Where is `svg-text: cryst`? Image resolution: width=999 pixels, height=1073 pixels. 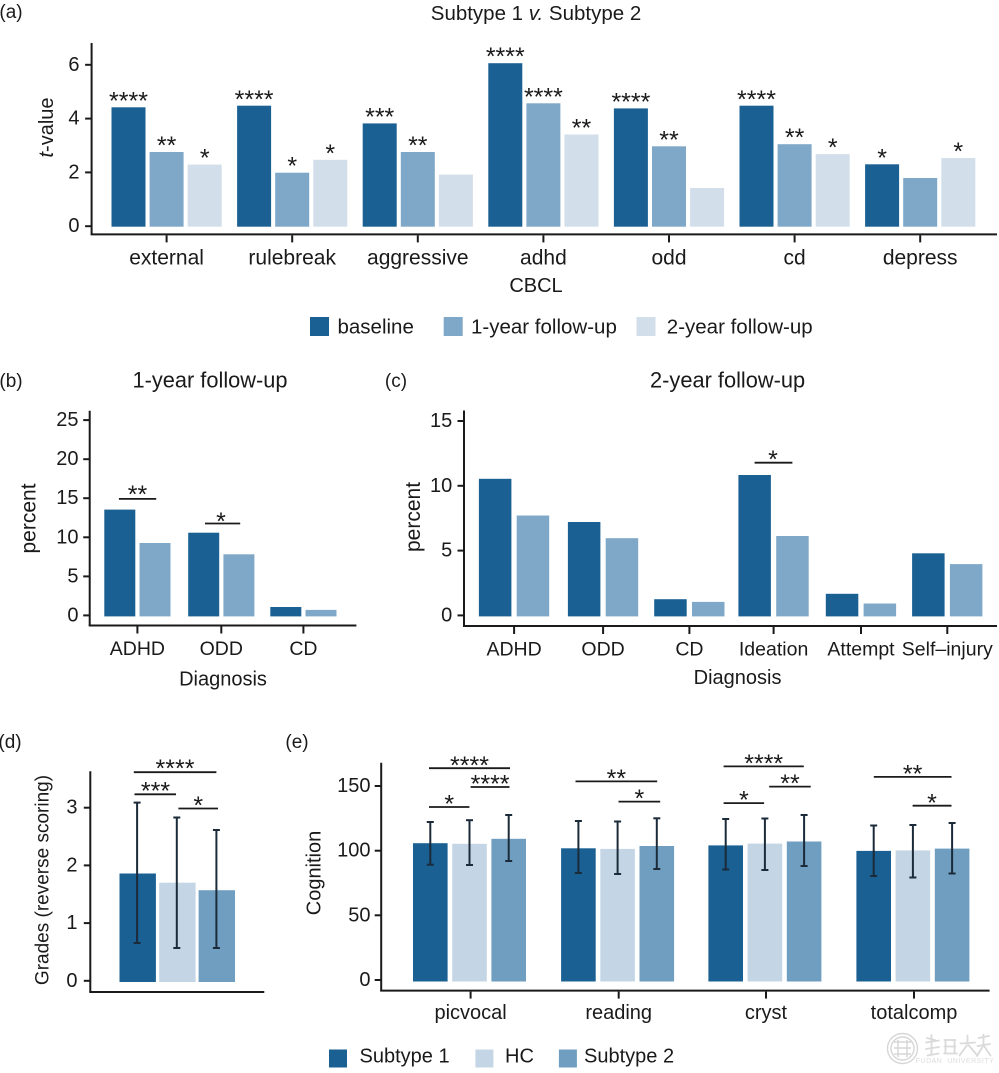 svg-text: cryst is located at coordinates (766, 1013).